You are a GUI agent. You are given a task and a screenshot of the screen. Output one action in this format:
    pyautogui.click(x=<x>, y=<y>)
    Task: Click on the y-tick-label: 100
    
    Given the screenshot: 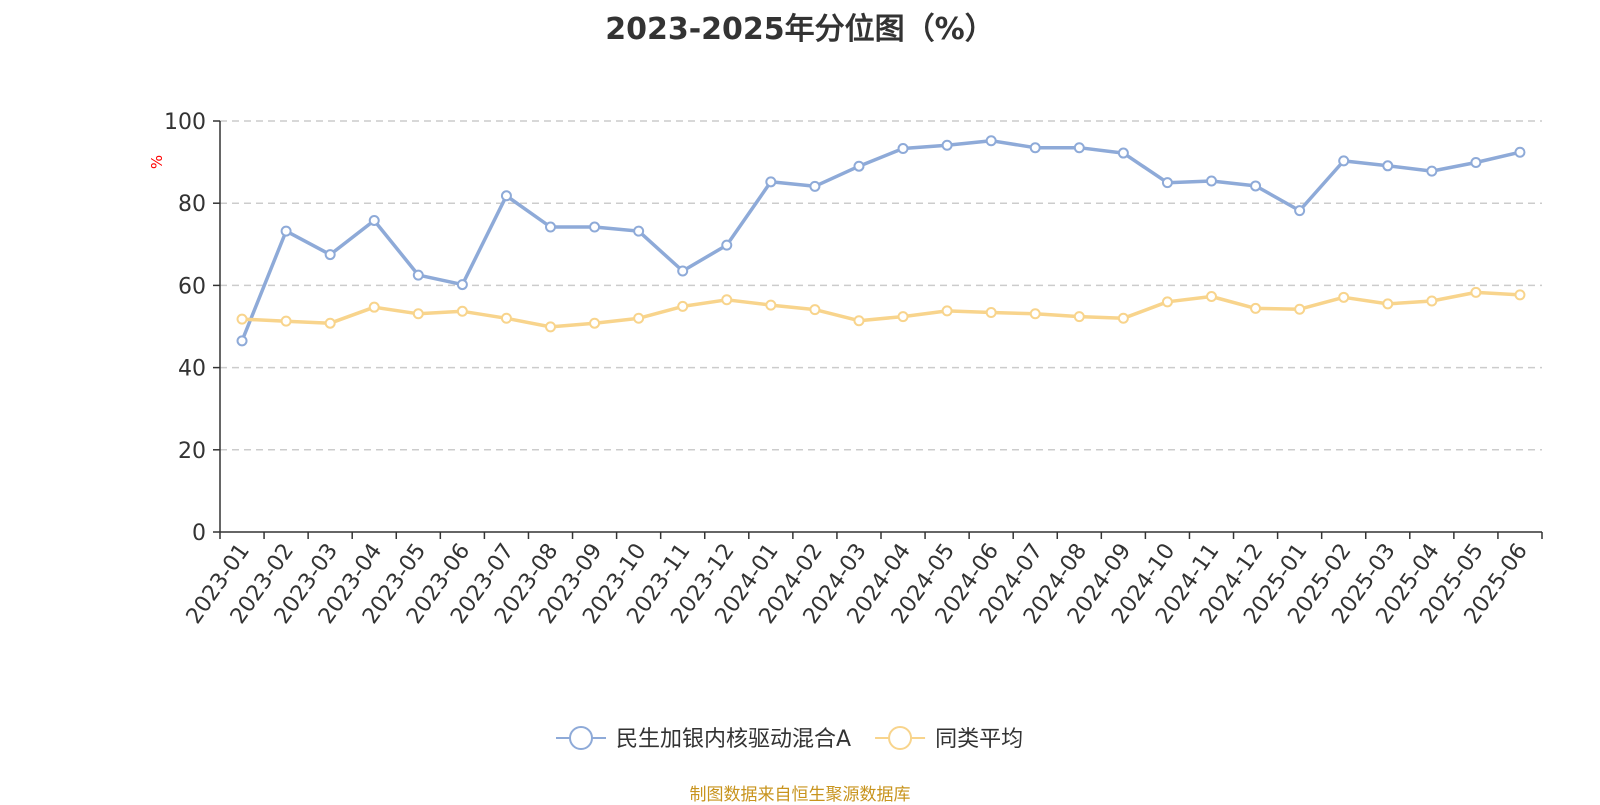 What is the action you would take?
    pyautogui.click(x=185, y=122)
    